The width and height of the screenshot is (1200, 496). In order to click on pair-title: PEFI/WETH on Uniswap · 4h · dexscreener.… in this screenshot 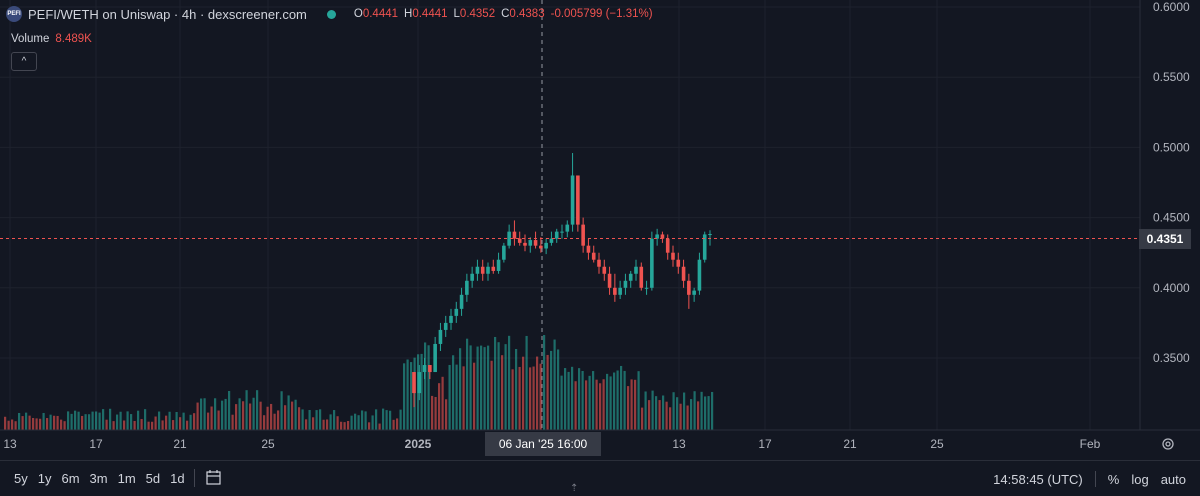, I will do `click(167, 14)`.